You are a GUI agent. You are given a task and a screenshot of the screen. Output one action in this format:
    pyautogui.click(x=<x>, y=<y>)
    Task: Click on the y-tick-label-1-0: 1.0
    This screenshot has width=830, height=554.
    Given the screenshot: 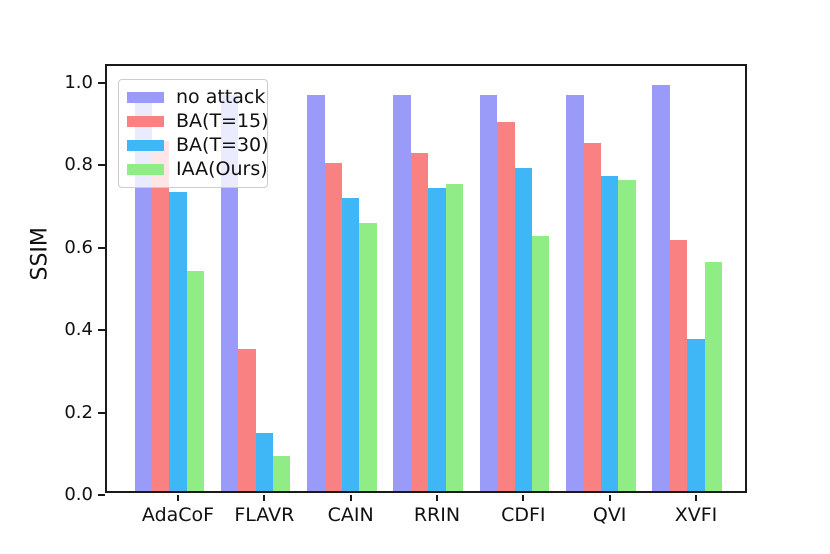 What is the action you would take?
    pyautogui.click(x=78, y=82)
    